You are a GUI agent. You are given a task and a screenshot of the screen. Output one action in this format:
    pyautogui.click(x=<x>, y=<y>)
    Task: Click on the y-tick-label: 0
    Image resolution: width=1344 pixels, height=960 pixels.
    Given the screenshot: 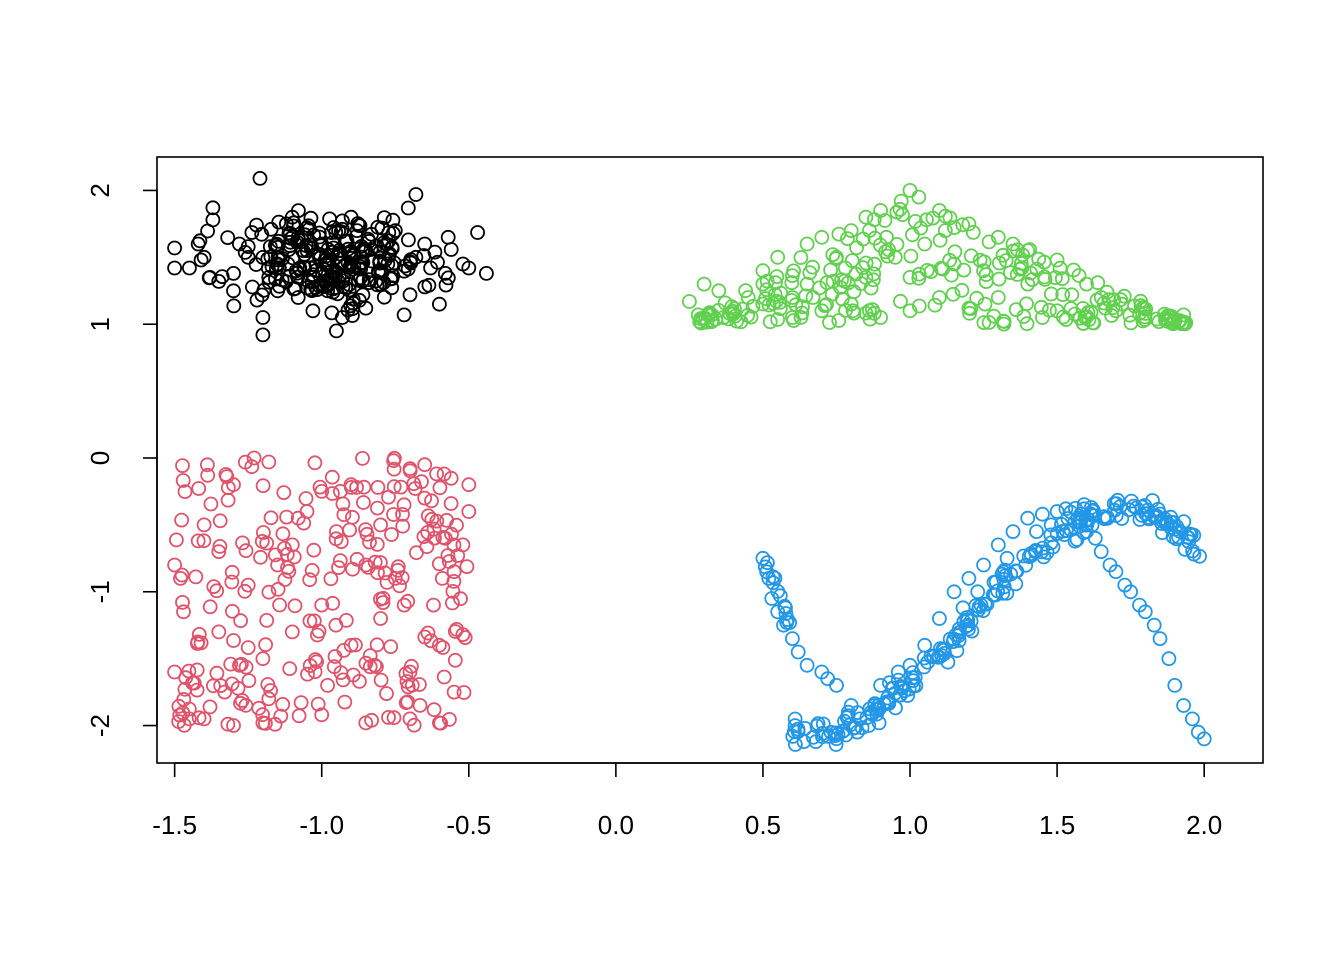 What is the action you would take?
    pyautogui.click(x=100, y=458)
    